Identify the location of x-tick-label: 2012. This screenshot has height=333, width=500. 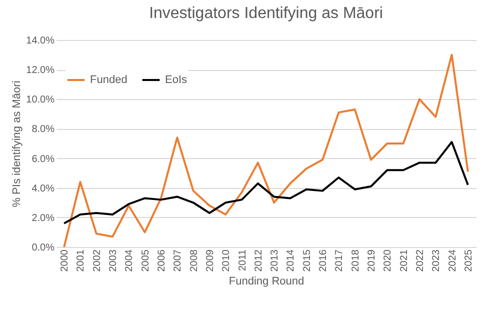
(258, 260).